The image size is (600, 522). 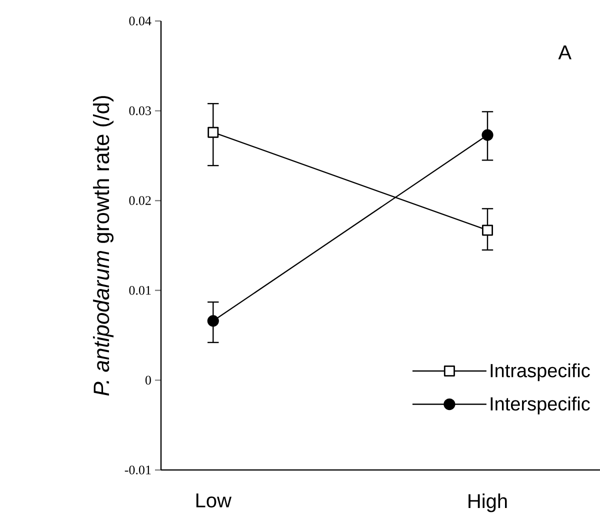 I want to click on y-tick-label: -0.01, so click(x=137, y=470).